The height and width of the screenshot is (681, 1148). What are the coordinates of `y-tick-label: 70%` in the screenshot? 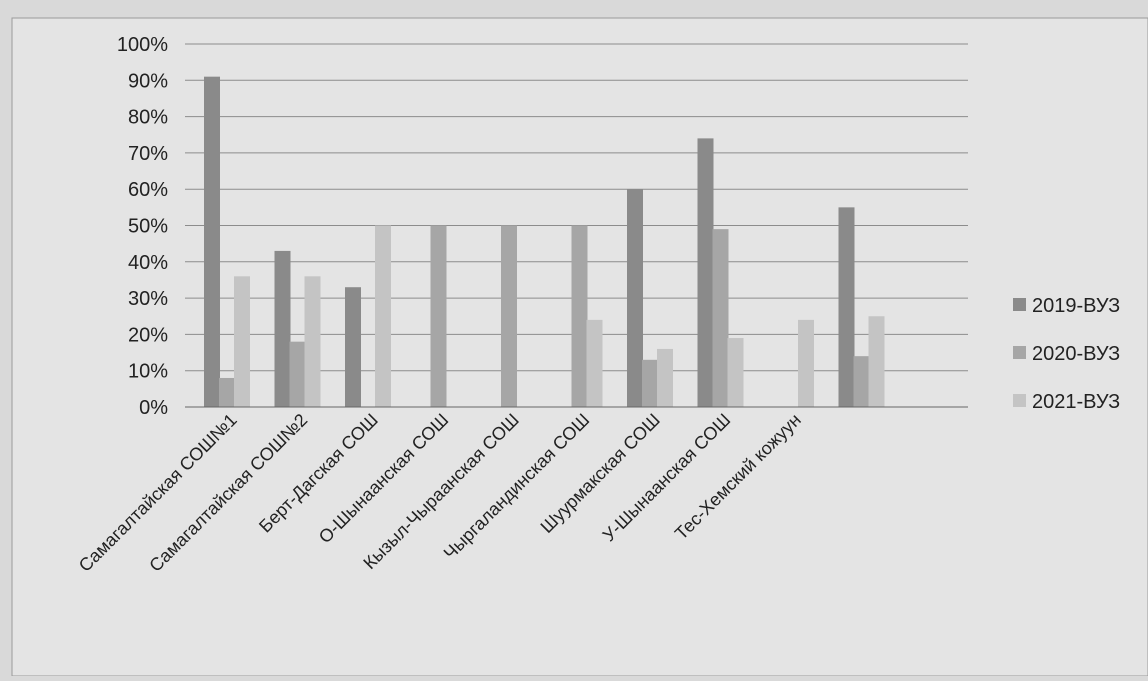 It's located at (148, 154).